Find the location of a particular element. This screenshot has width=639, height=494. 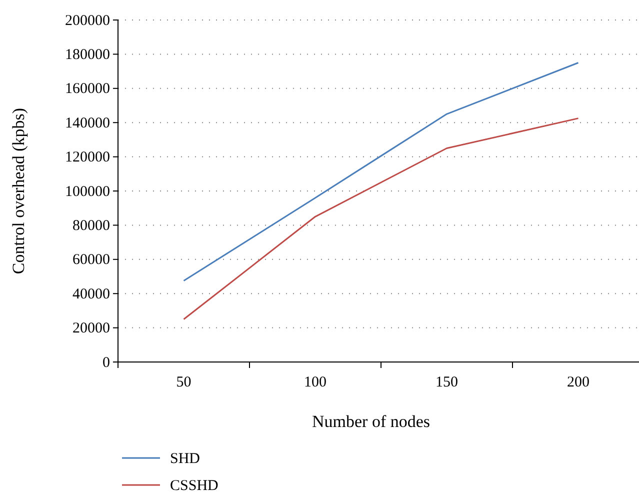

x-tick-label: 50 is located at coordinates (184, 382).